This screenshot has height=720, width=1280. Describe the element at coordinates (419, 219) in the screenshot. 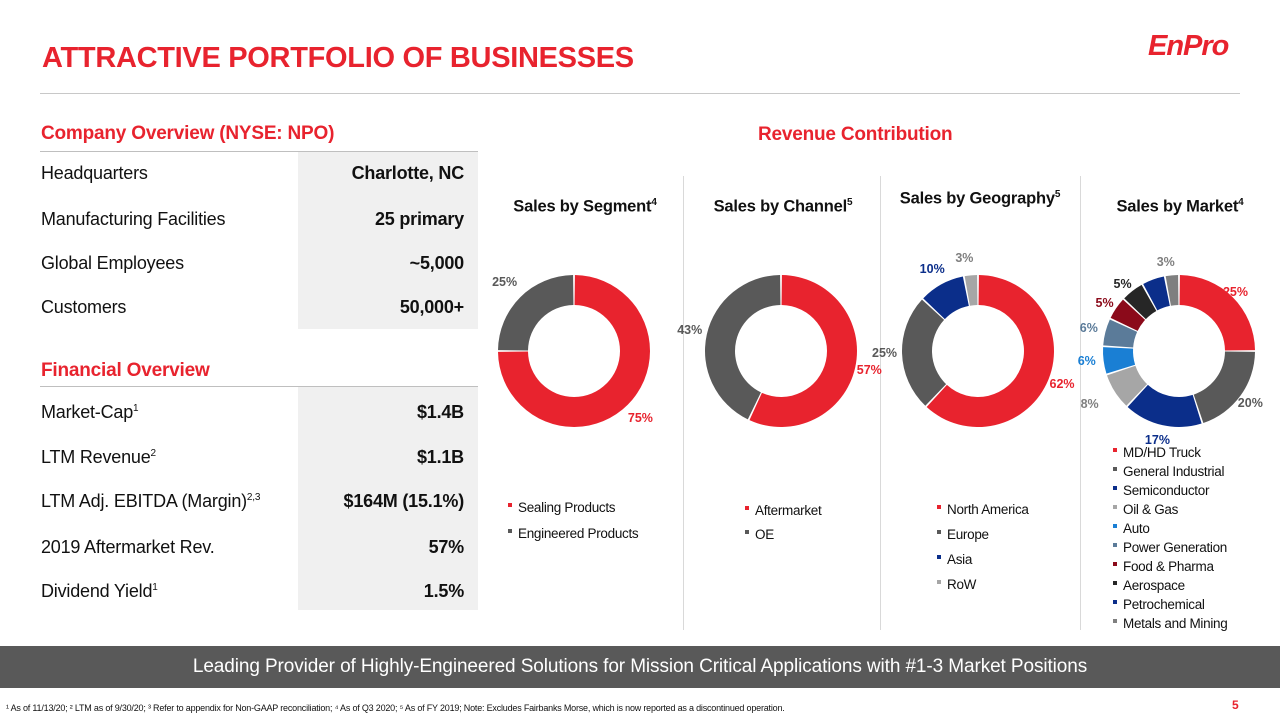

I see `facilities-value: 25 primary` at that location.